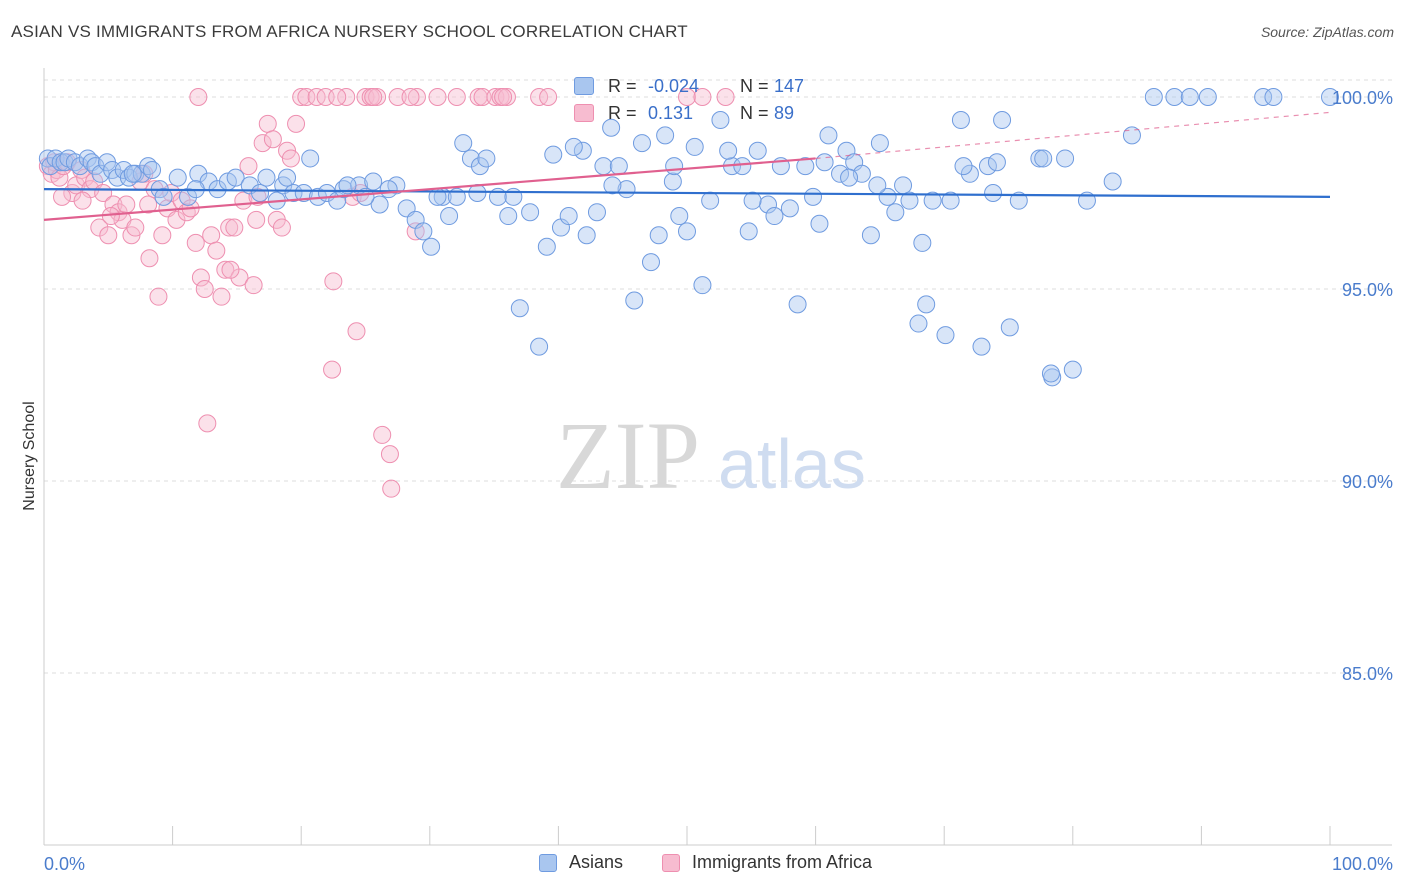 This screenshot has height=892, width=1406. Describe the element at coordinates (1367, 674) in the screenshot. I see `y-tick-label-0: 85.0%` at that location.